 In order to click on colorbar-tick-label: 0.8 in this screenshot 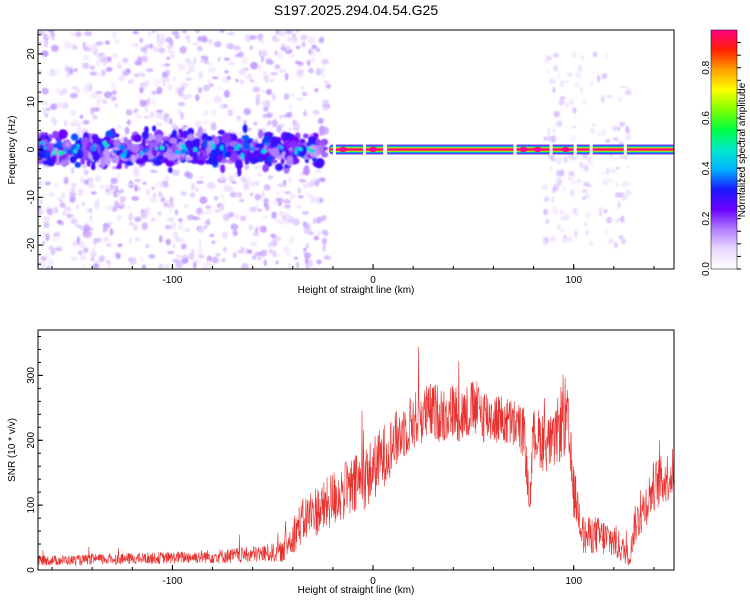, I will do `click(706, 67)`.